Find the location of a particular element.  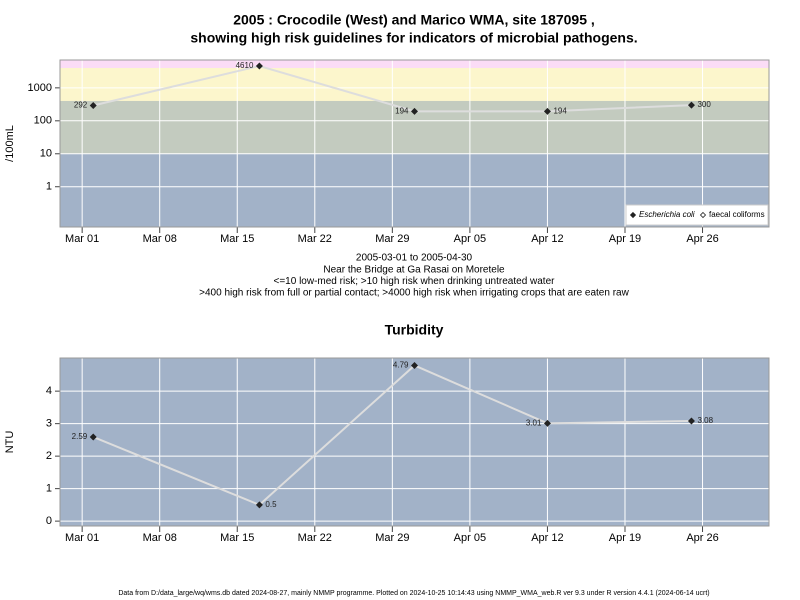

subtitle: 2005-03-01 to 2005-04-30 is located at coordinates (414, 258).